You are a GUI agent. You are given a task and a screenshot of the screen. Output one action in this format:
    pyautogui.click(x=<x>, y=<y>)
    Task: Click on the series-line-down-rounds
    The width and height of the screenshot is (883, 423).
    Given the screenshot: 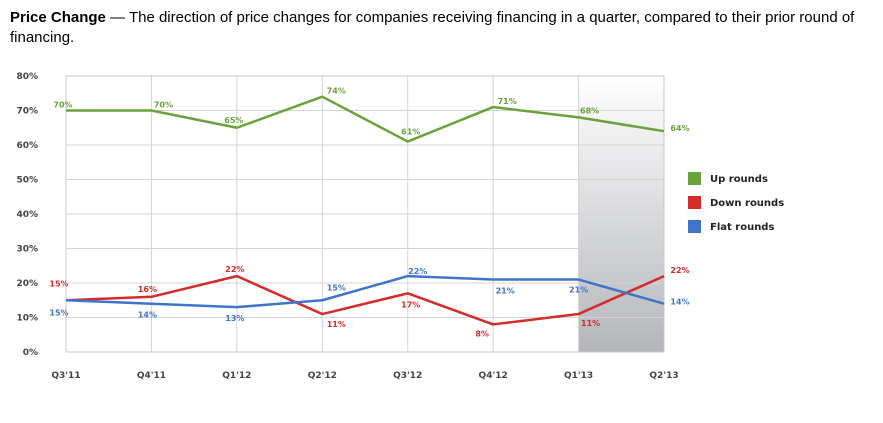 What is the action you would take?
    pyautogui.click(x=365, y=300)
    